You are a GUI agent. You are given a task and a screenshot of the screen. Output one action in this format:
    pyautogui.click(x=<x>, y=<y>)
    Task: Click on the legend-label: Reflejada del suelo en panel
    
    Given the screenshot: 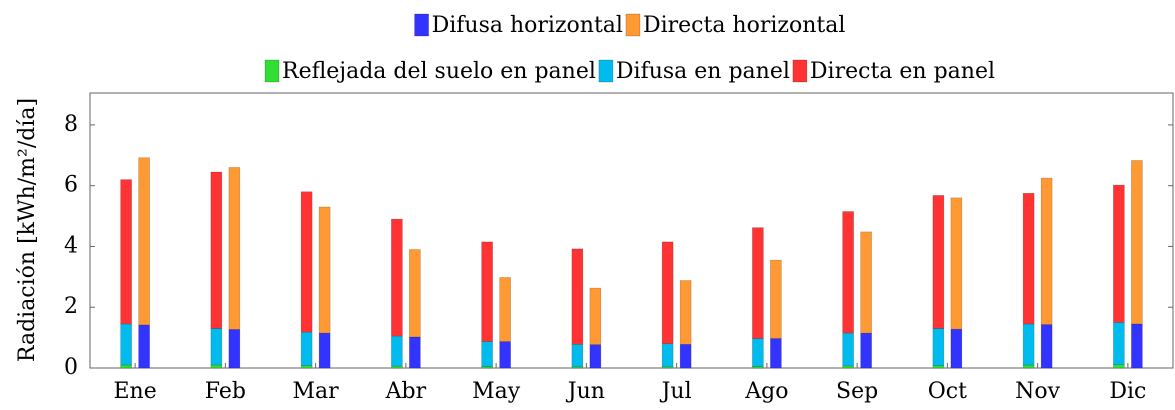 What is the action you would take?
    pyautogui.click(x=439, y=71)
    